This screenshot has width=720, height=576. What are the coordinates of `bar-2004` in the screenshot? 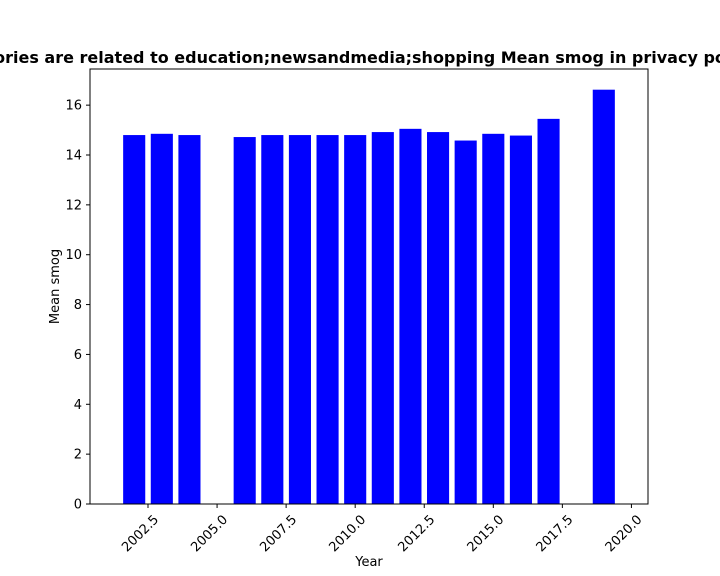 It's located at (189, 319).